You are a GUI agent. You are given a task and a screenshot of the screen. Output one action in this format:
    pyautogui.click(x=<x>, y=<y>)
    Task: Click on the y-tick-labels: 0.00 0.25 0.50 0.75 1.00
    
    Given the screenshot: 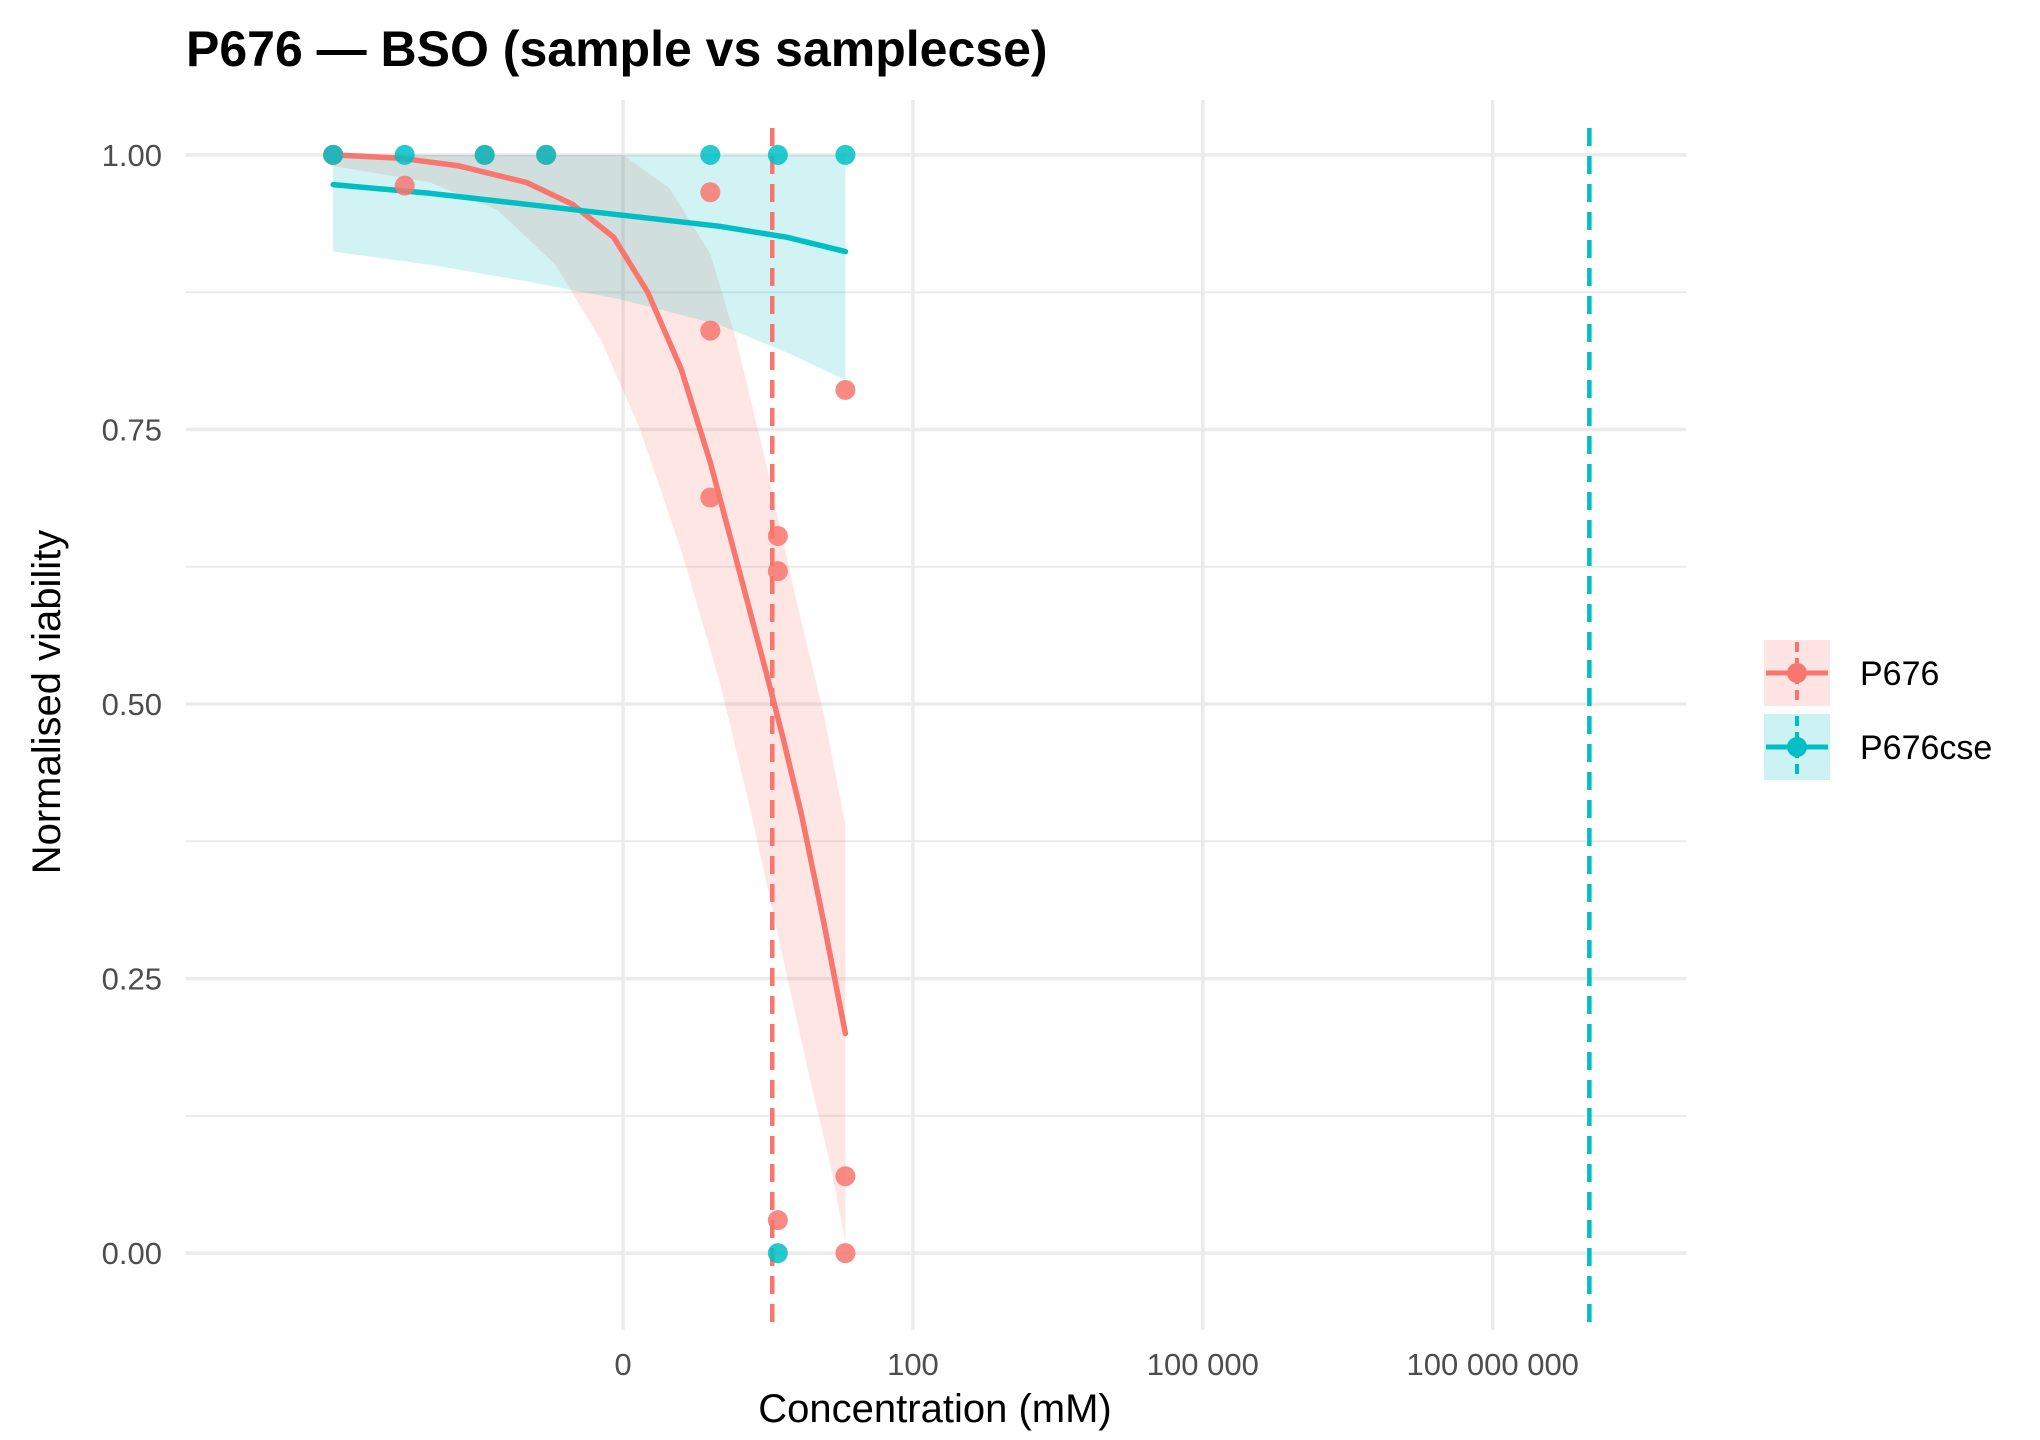 What is the action you would take?
    pyautogui.click(x=132, y=704)
    